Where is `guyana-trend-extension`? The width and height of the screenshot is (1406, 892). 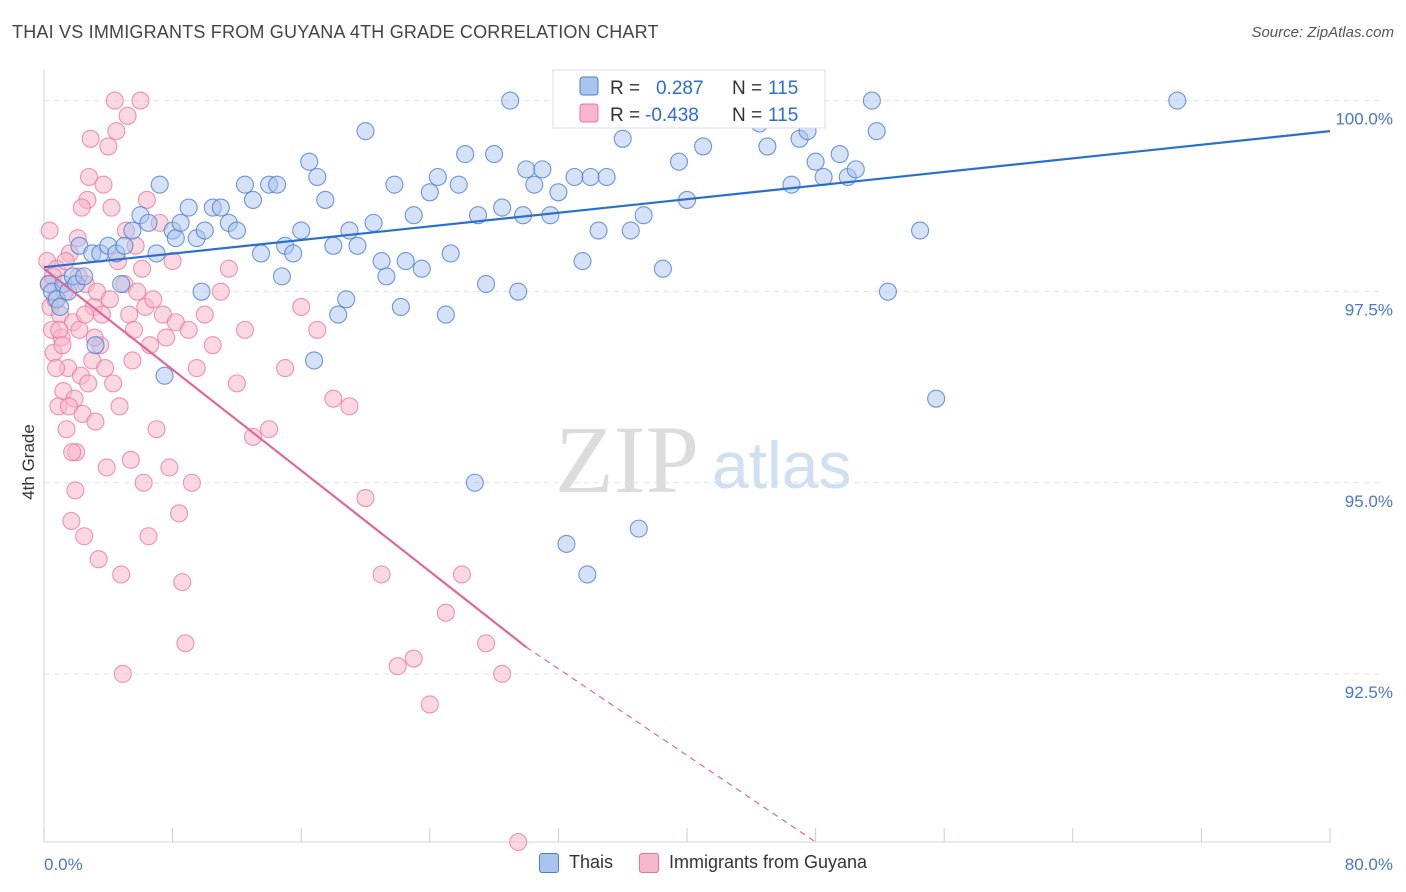 guyana-trend-extension is located at coordinates (670, 744).